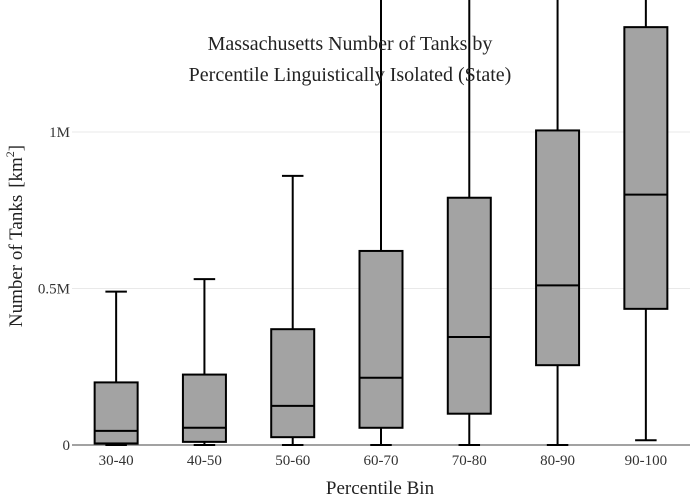  I want to click on x-tick-label: 60-70, so click(381, 461).